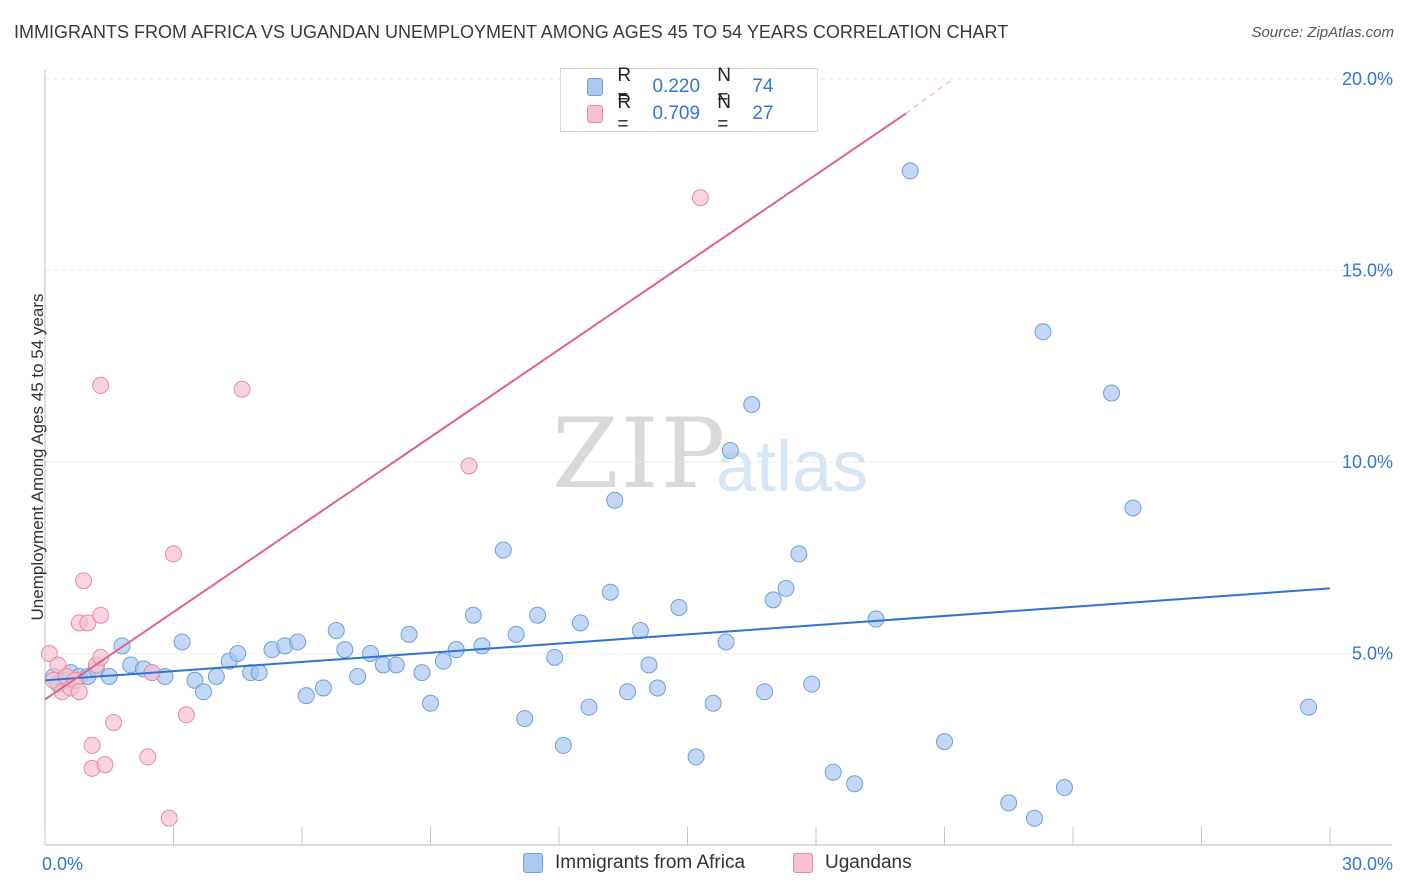 This screenshot has height=892, width=1406. What do you see at coordinates (1367, 864) in the screenshot?
I see `x-tick-label: 30.0%` at bounding box center [1367, 864].